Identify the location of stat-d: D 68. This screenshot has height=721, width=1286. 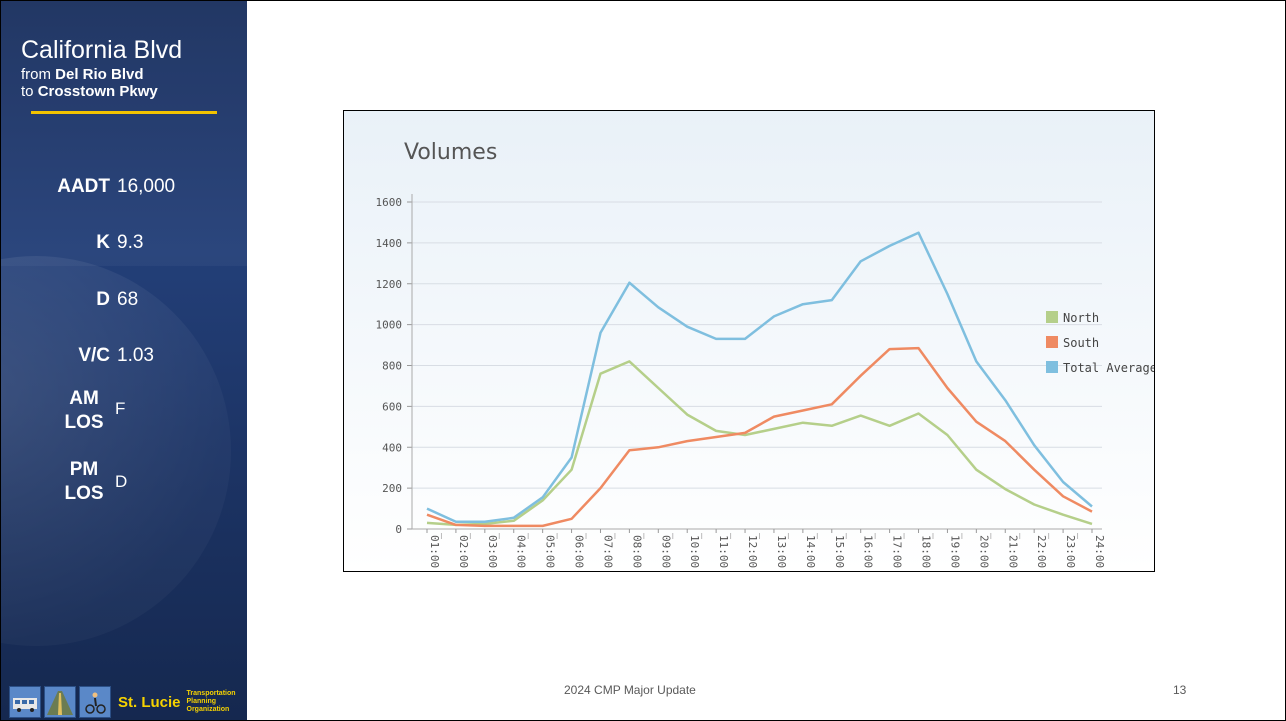
(124, 301).